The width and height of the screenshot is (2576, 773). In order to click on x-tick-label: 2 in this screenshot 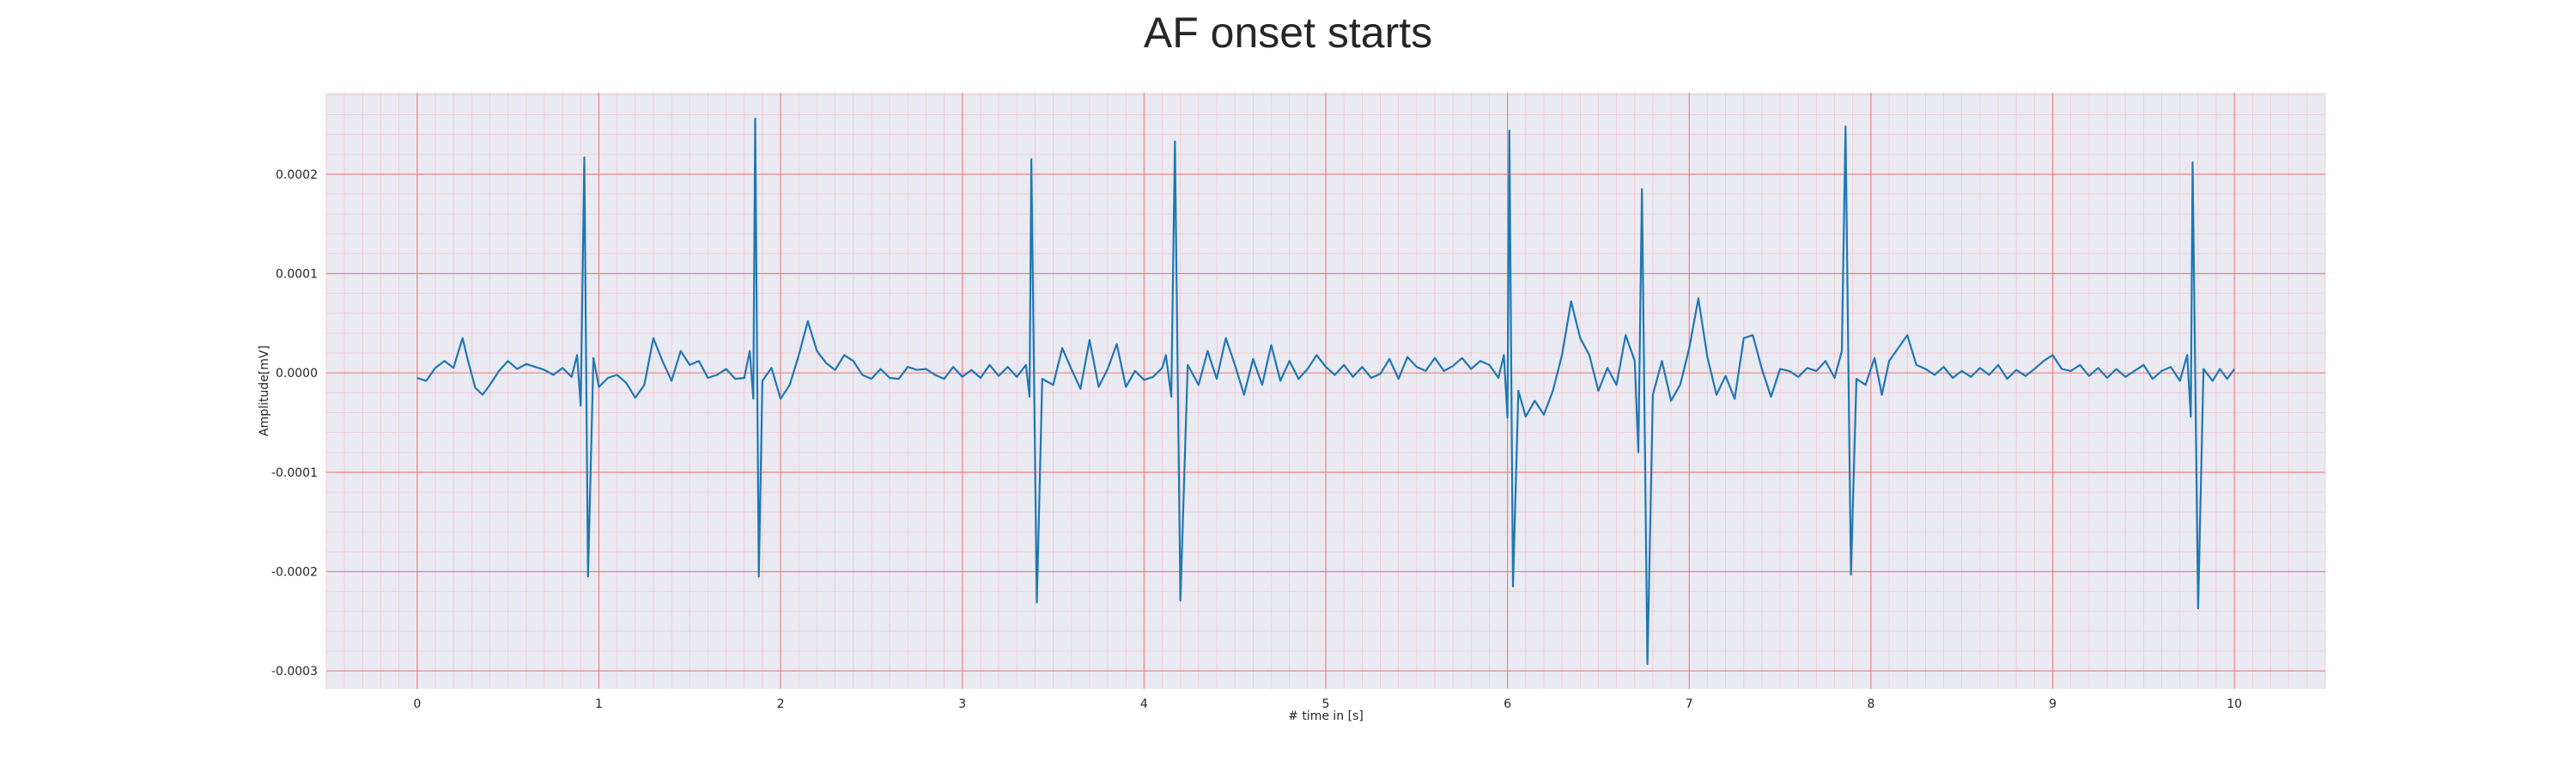, I will do `click(781, 704)`.